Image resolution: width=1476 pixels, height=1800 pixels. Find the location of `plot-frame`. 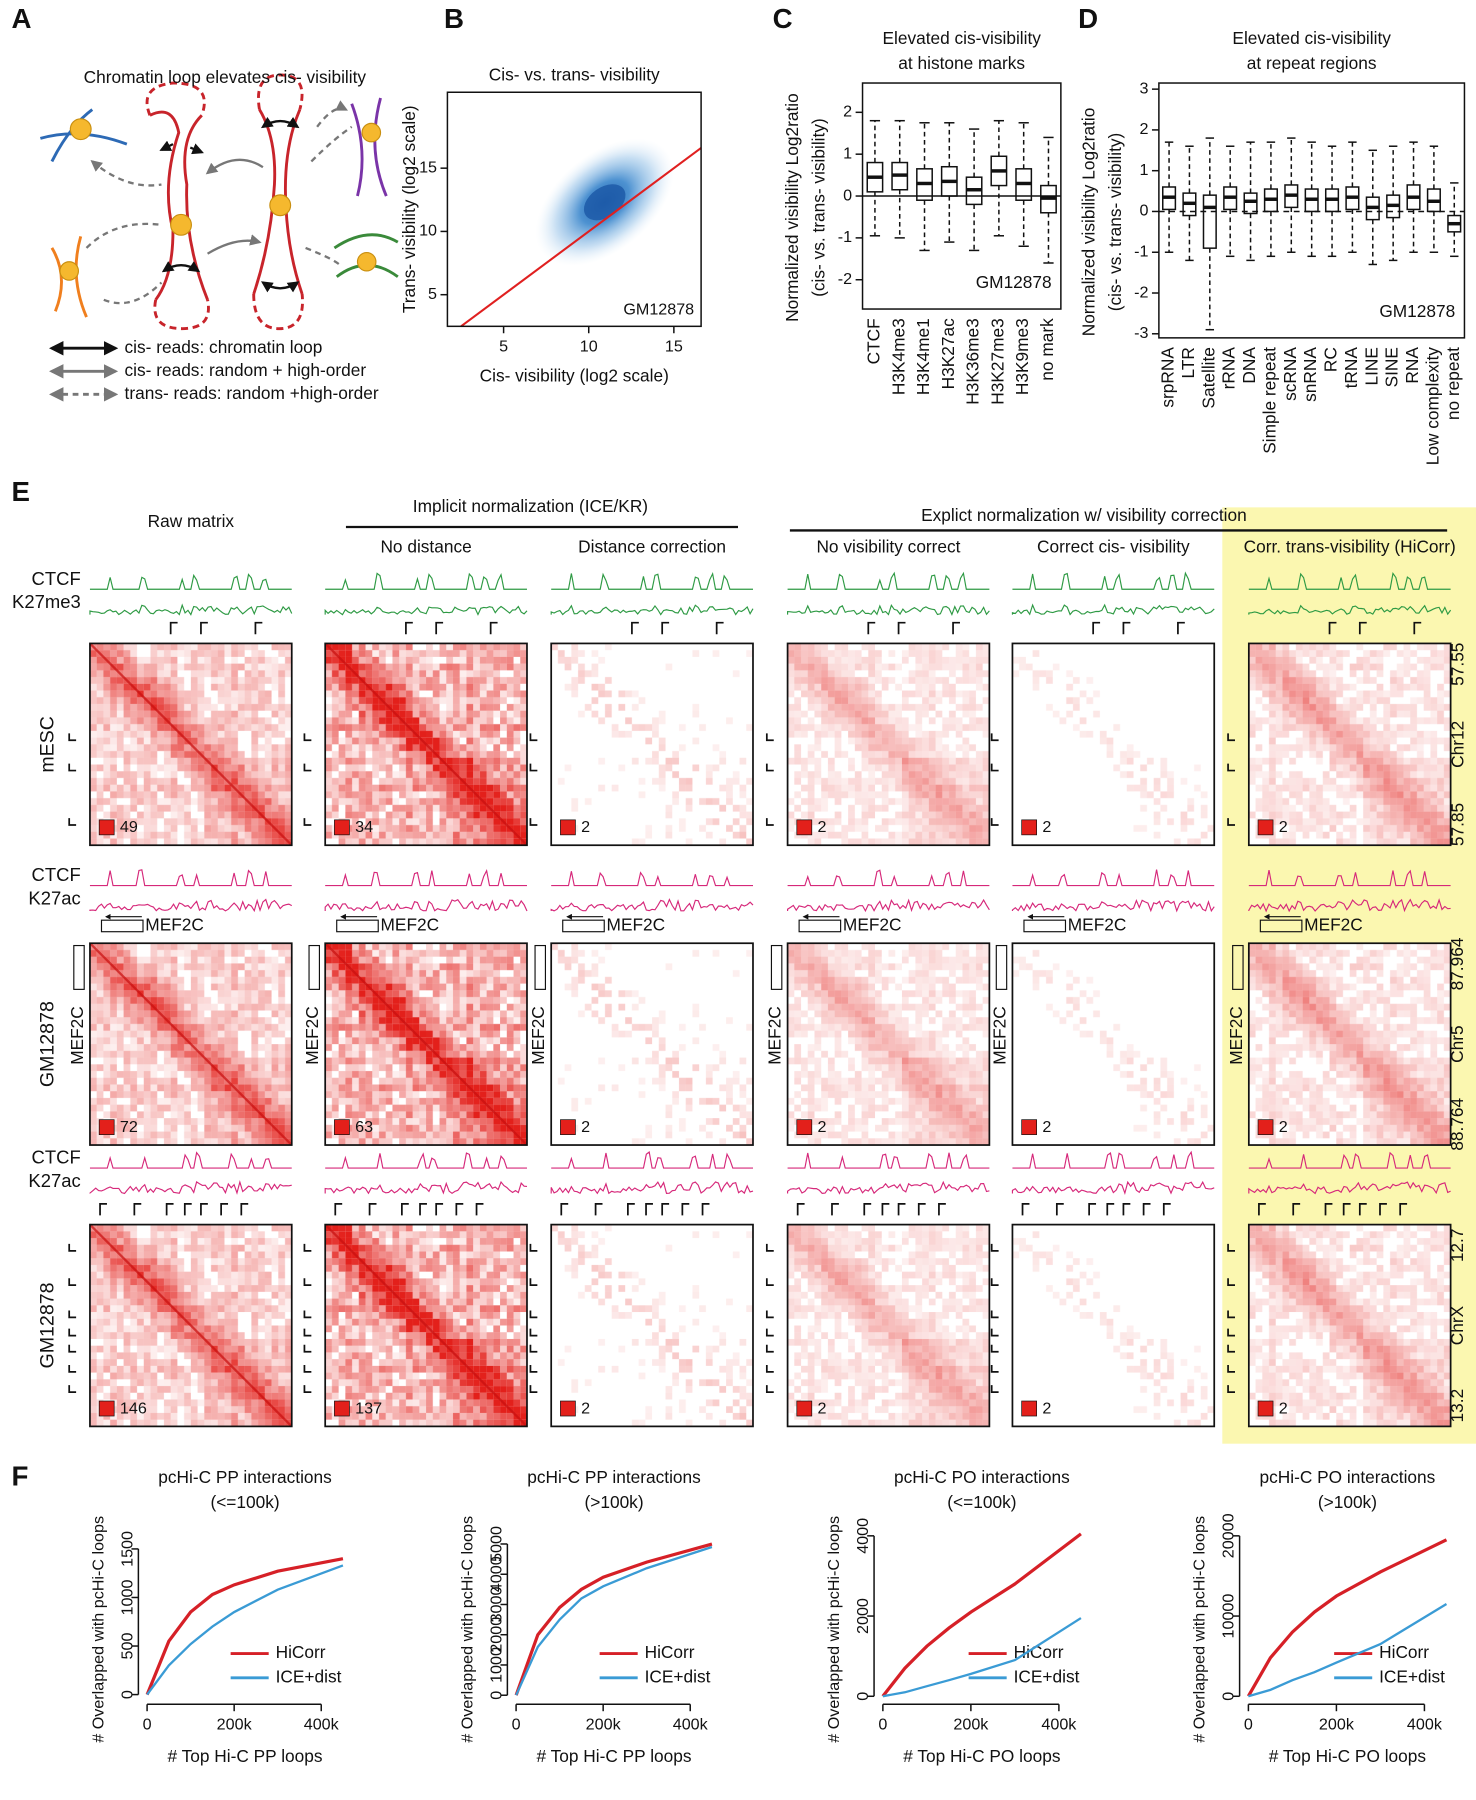

plot-frame is located at coordinates (574, 209).